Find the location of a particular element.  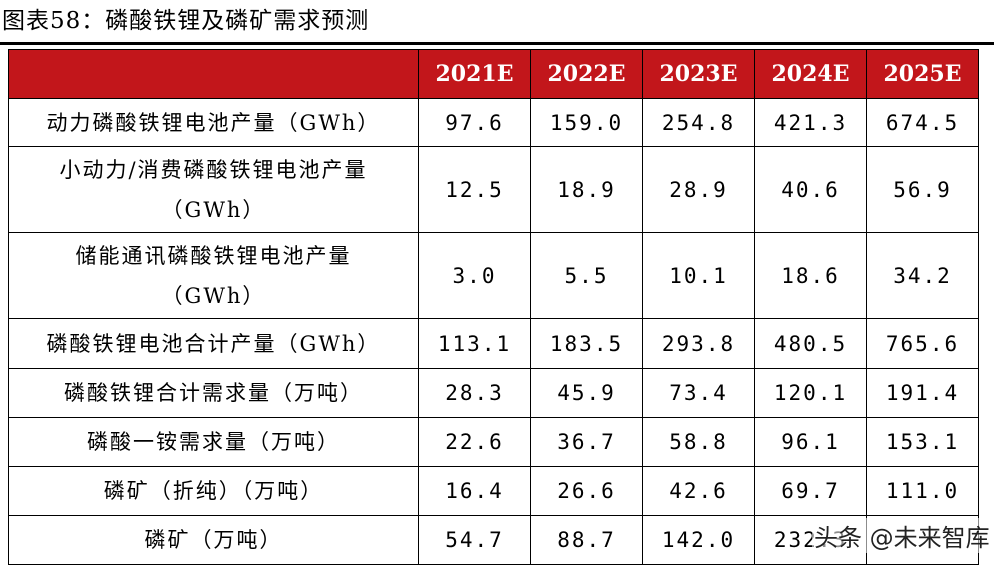

table-cell: 113.1 is located at coordinates (474, 343).